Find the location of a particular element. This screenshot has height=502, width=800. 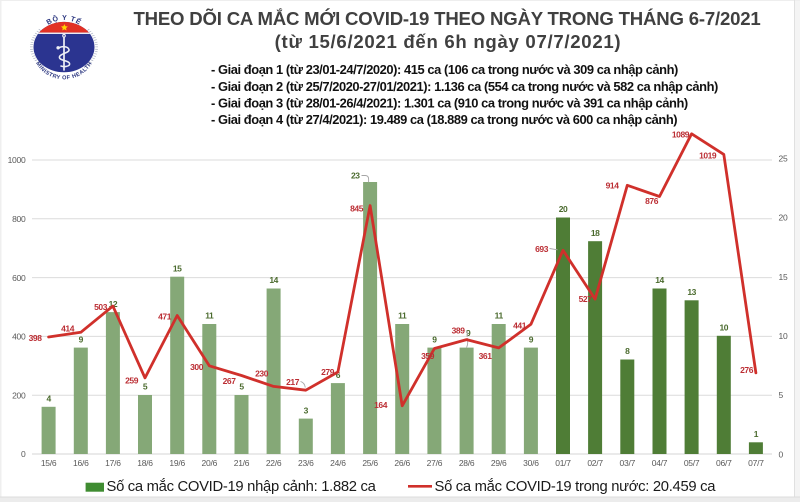

svg-text: 600 is located at coordinates (19, 278).